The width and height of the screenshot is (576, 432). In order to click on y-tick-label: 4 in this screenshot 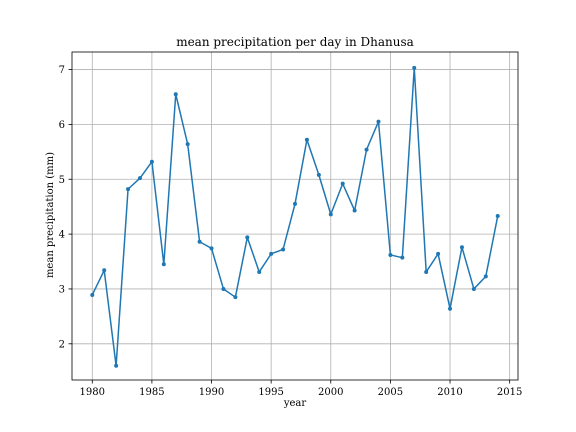, I will do `click(62, 235)`.